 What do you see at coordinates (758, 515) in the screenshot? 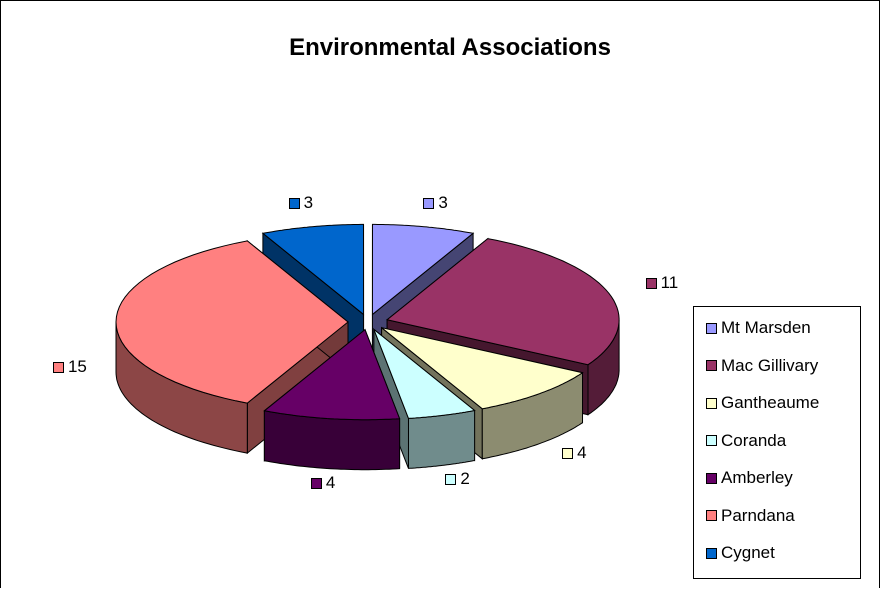
I see `legend-label: Parndana` at bounding box center [758, 515].